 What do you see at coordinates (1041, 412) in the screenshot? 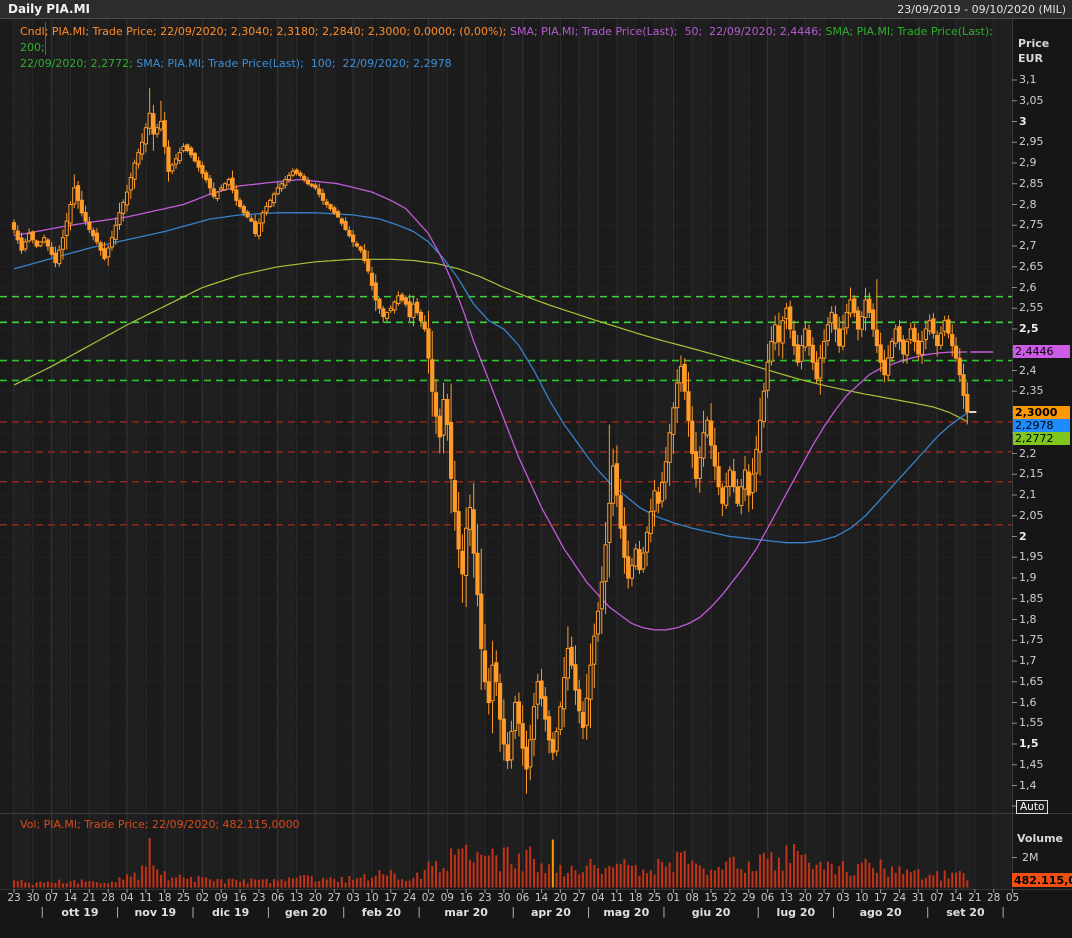
I see `price-badge-last: 2,3000` at bounding box center [1041, 412].